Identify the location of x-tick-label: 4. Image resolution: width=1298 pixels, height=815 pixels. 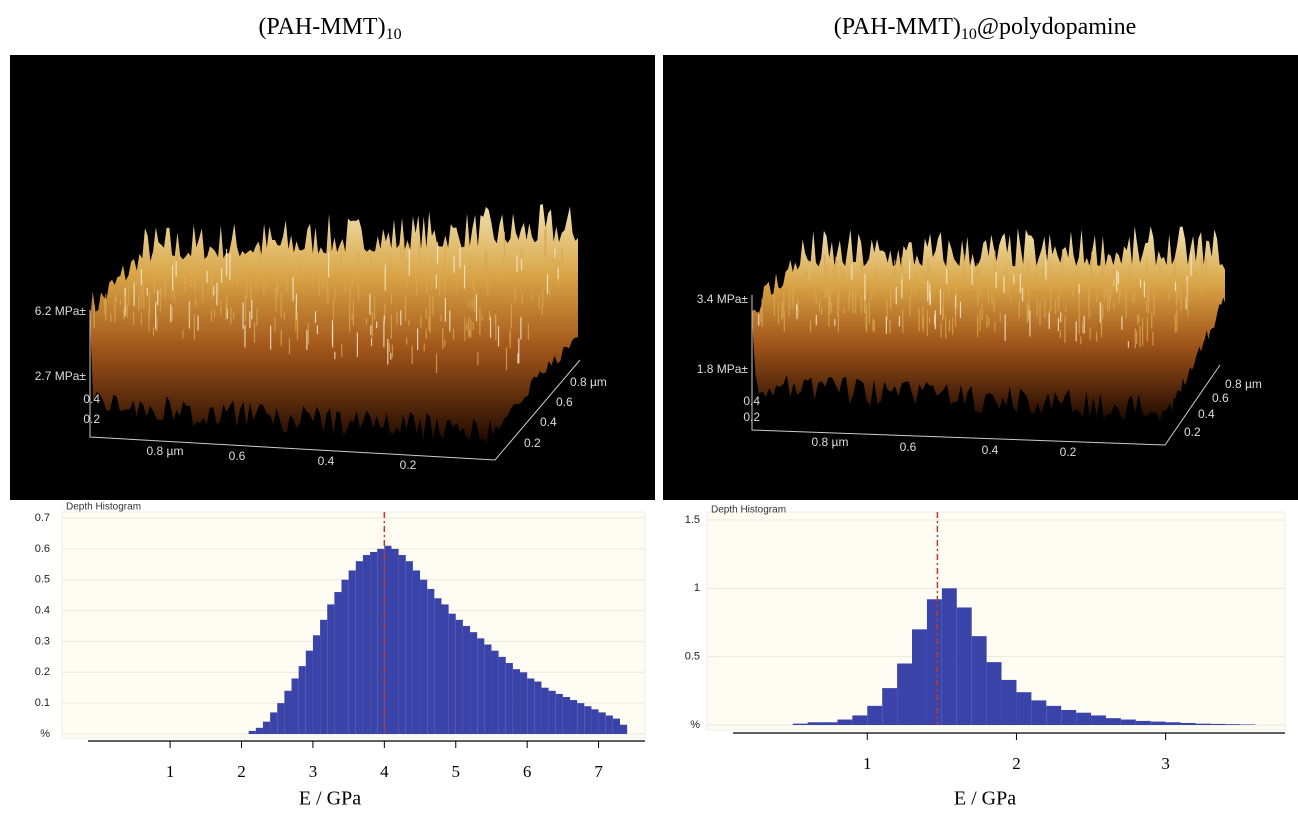
(384, 771).